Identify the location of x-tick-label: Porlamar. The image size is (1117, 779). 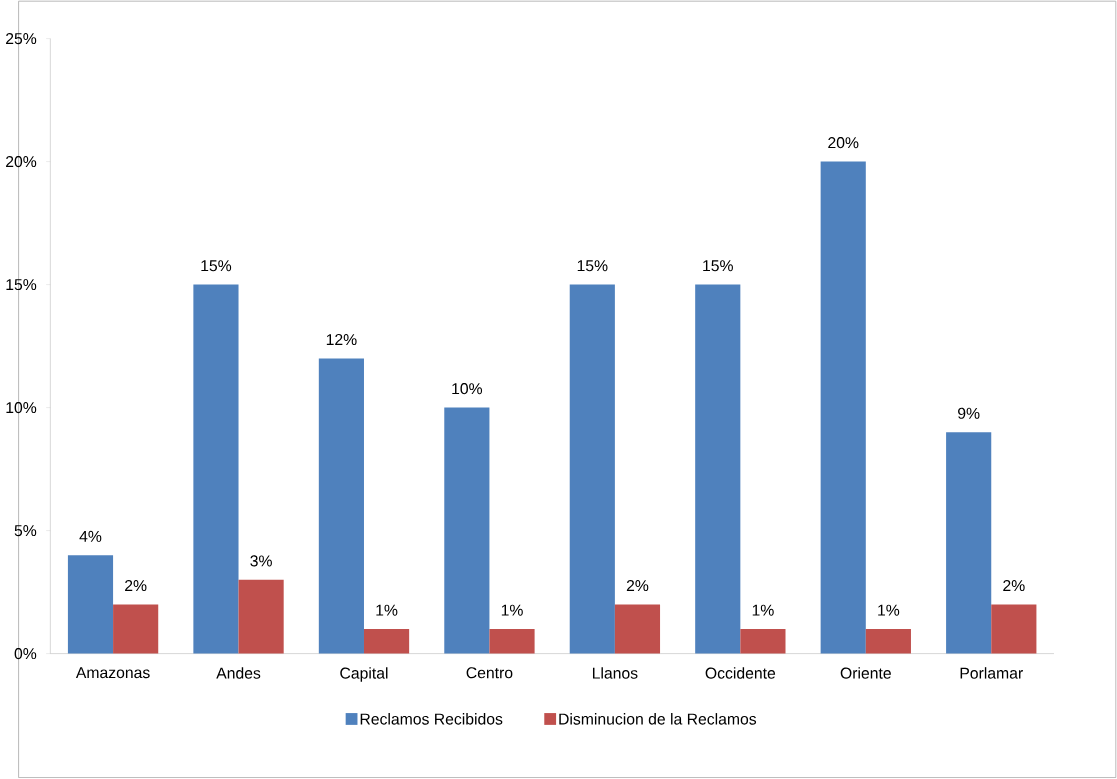
(991, 673).